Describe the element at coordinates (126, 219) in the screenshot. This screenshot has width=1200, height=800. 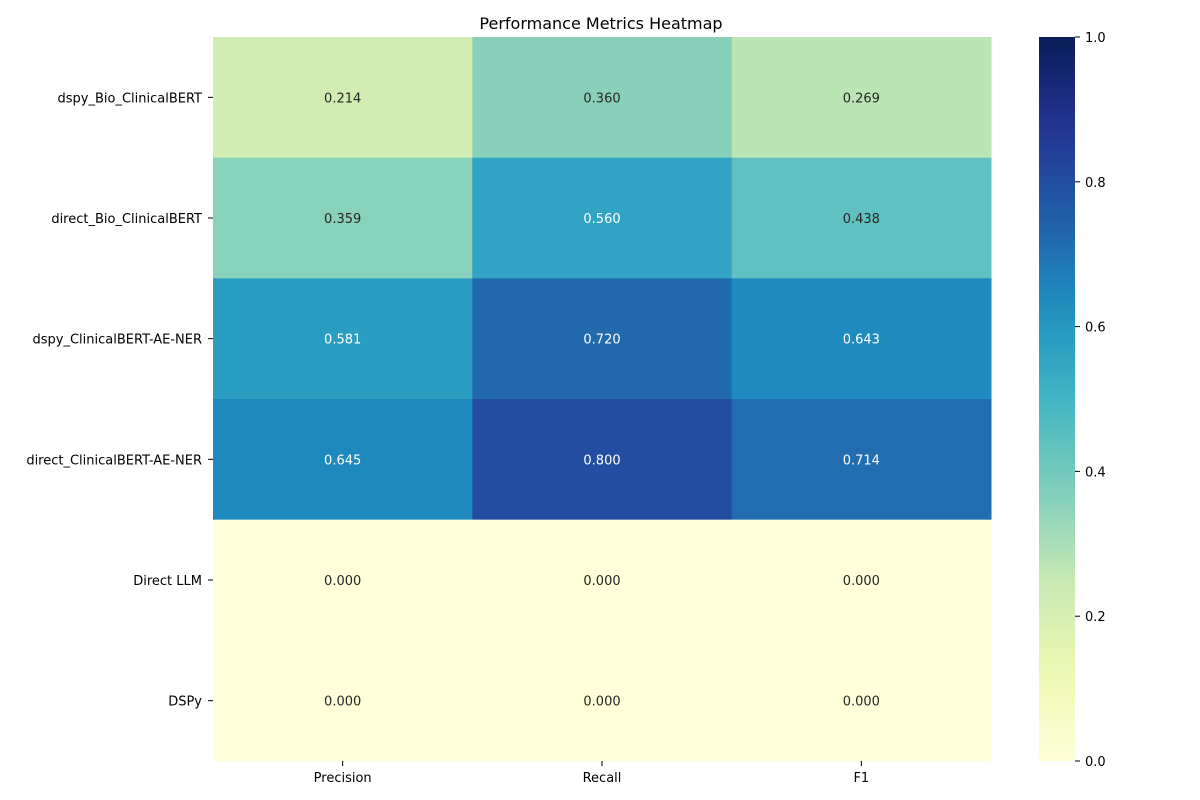
I see `y-tick-label: direct_Bio_ClinicalBERT` at that location.